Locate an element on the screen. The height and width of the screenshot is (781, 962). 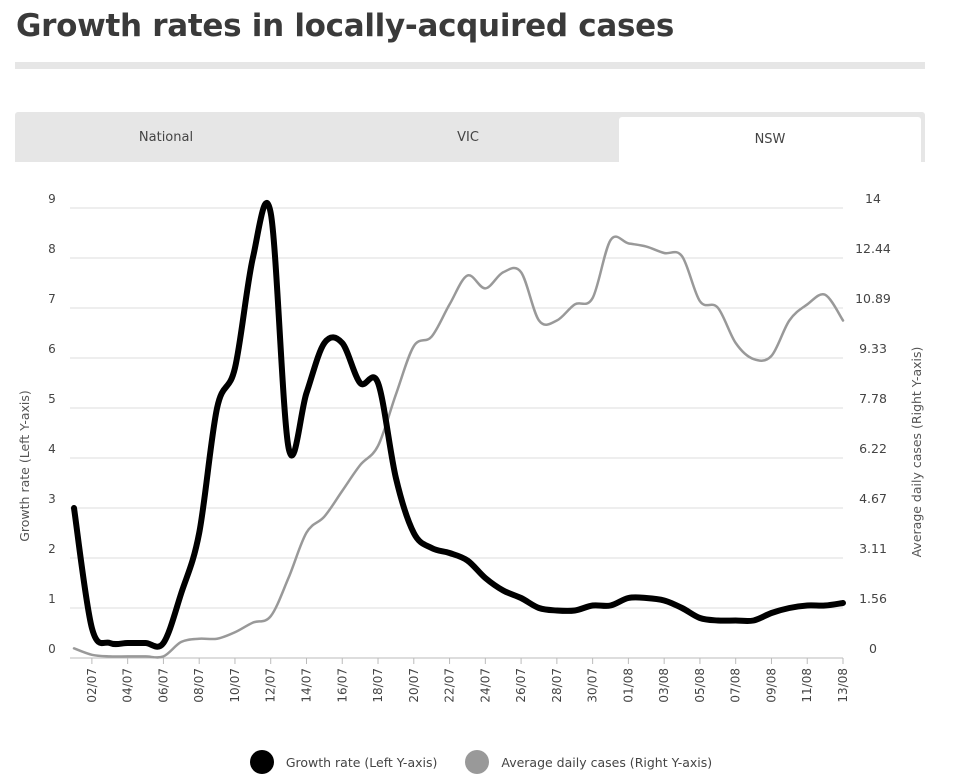
x-tick-label: 14/07 is located at coordinates (306, 685).